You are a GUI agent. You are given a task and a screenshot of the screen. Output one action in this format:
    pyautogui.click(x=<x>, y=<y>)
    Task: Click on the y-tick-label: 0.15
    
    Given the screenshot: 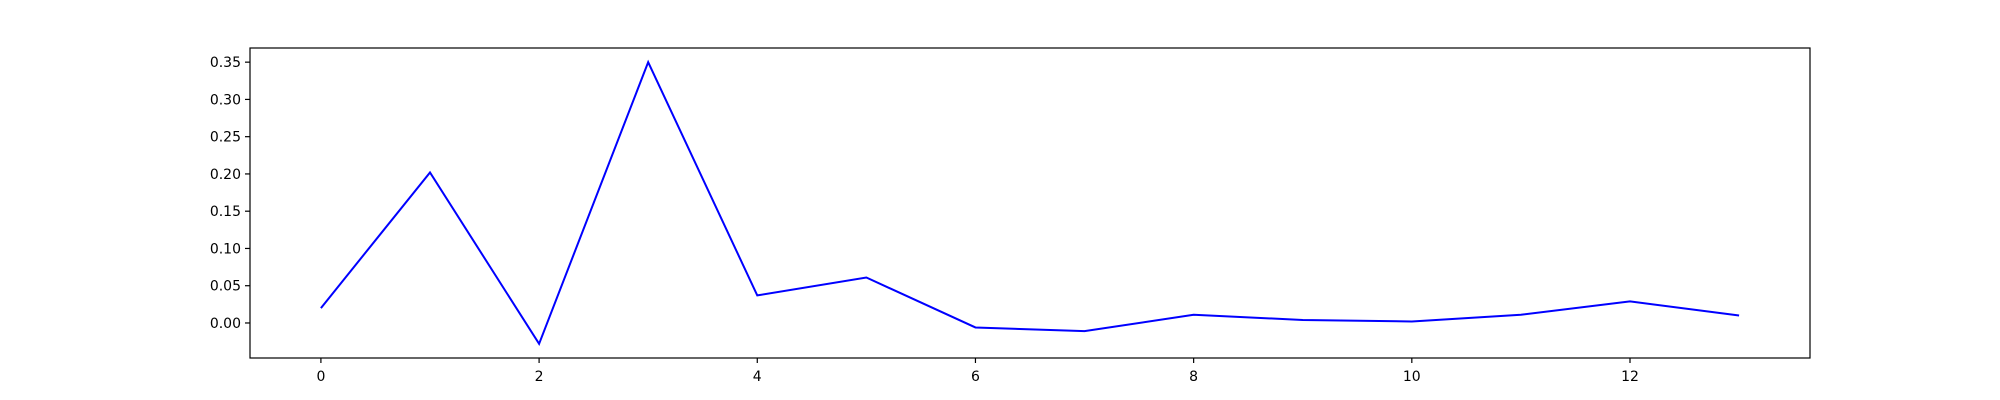 What is the action you would take?
    pyautogui.click(x=225, y=212)
    